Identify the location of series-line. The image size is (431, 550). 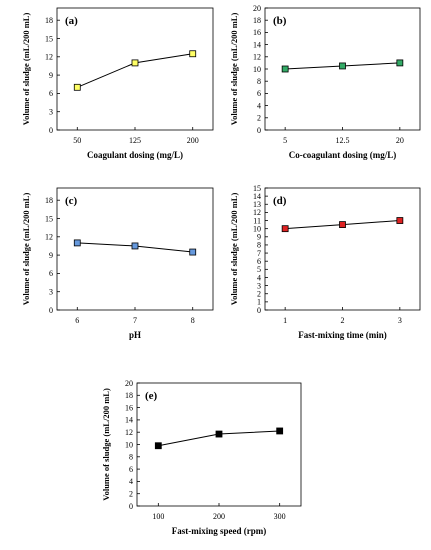
(135, 70).